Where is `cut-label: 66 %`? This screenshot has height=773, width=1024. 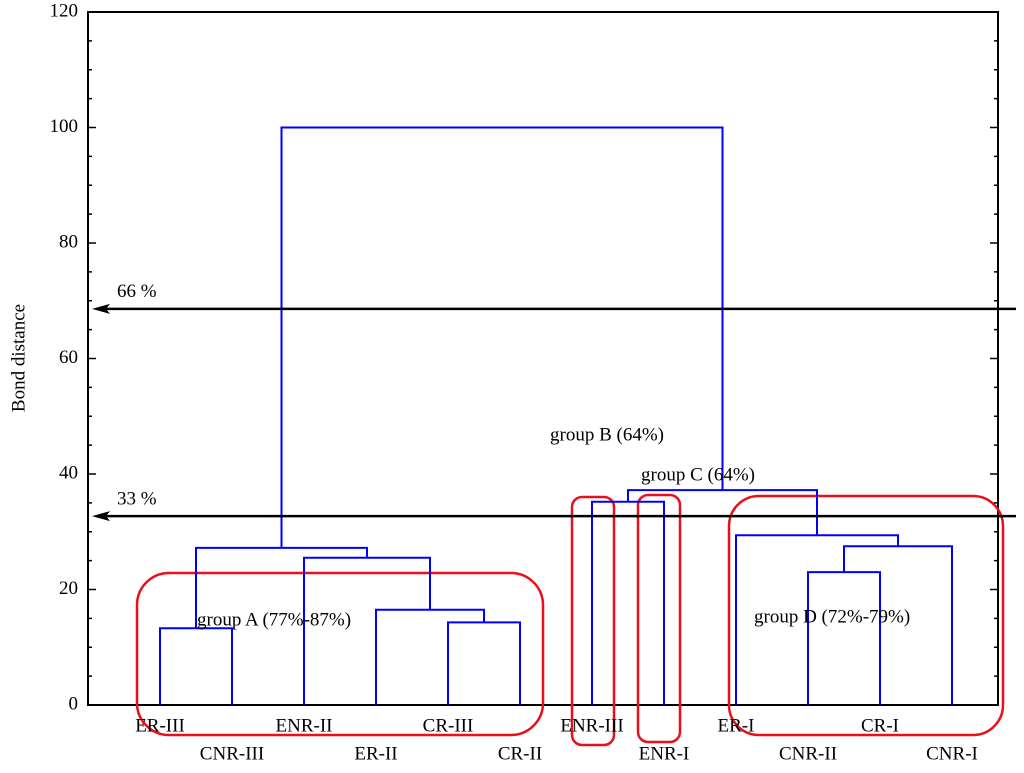
cut-label: 66 % is located at coordinates (137, 291).